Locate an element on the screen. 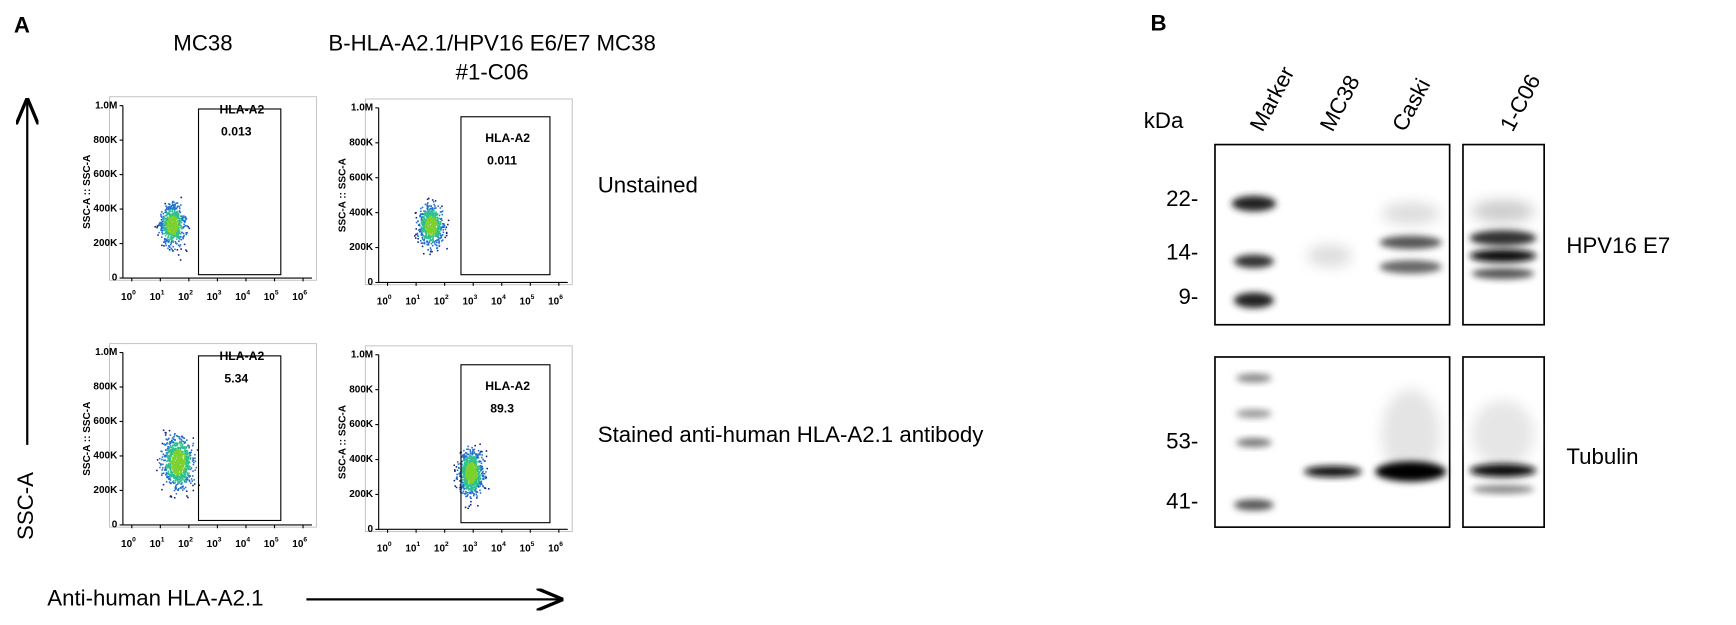 The width and height of the screenshot is (1736, 625). blot-label: Tubulin is located at coordinates (1602, 456).